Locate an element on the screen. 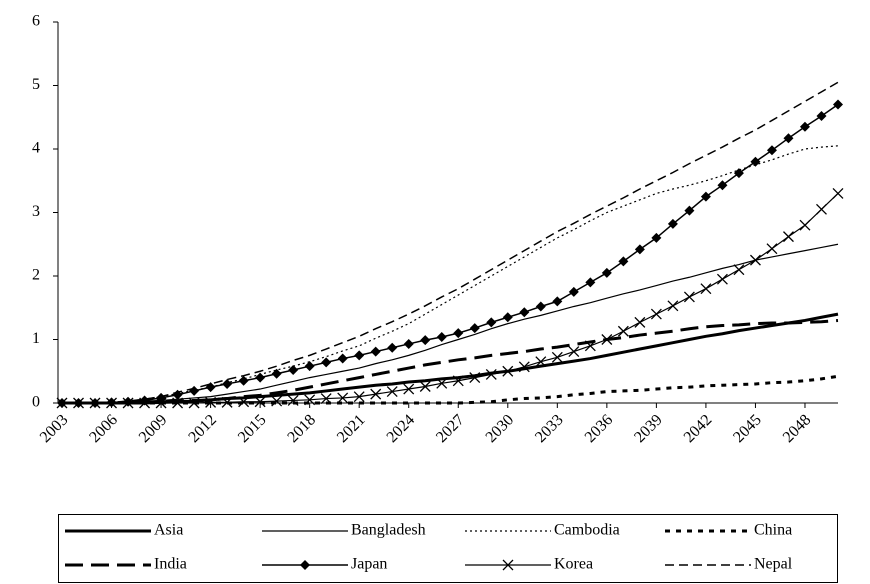 The image size is (870, 584). y-tick-label: 2 is located at coordinates (36, 275).